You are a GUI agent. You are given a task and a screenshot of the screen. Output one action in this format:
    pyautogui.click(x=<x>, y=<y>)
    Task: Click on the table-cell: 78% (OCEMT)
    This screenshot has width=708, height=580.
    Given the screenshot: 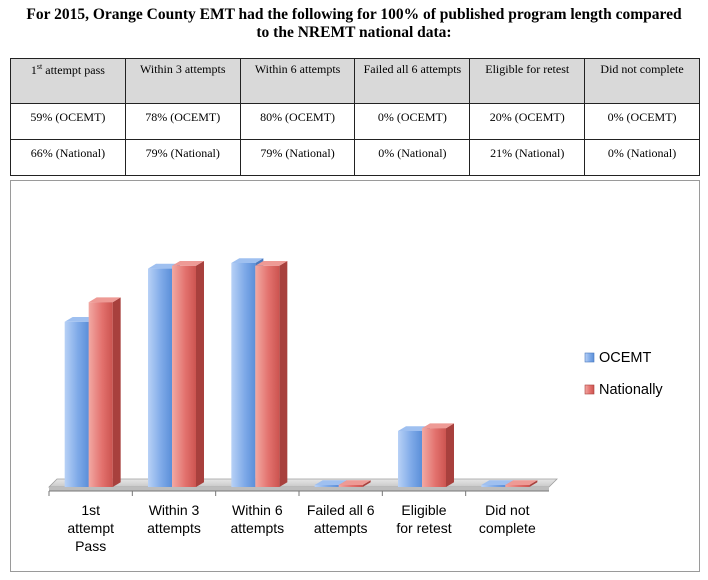 What is the action you would take?
    pyautogui.click(x=182, y=121)
    